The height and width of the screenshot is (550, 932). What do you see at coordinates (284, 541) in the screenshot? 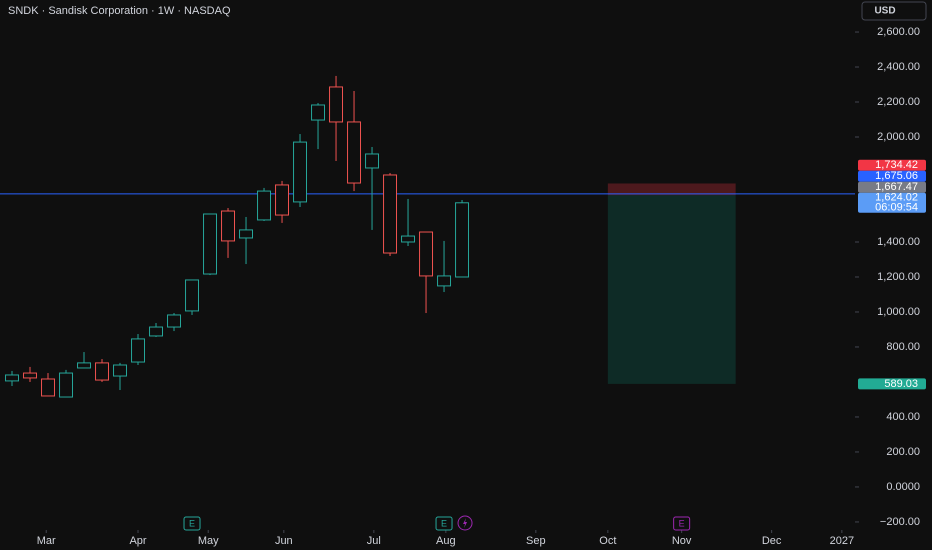
I see `x-tick-label: Jun` at bounding box center [284, 541].